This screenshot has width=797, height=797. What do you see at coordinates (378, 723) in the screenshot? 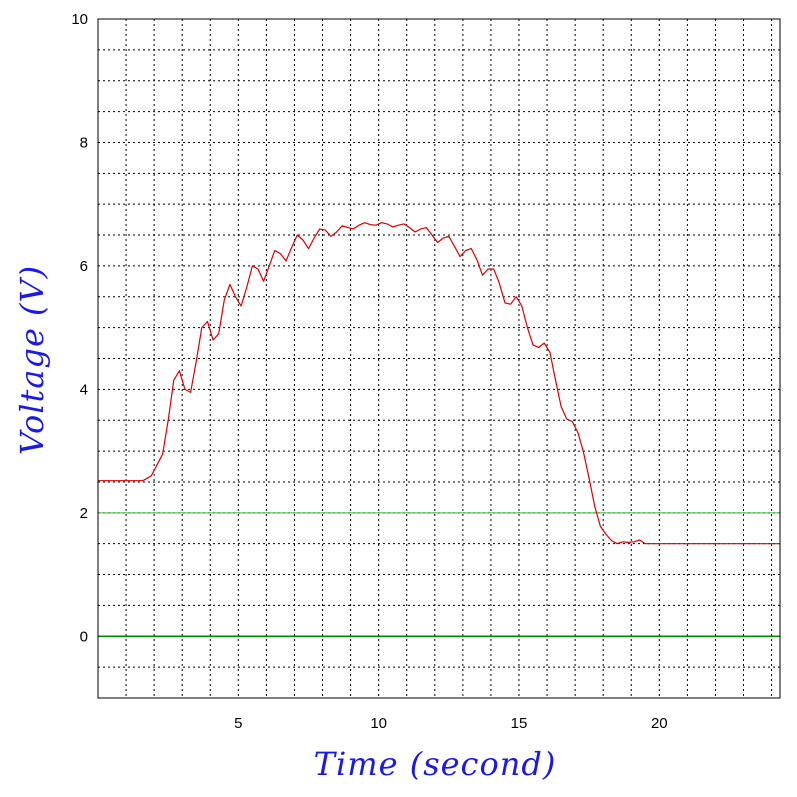
I see `x-tick-label: 10` at bounding box center [378, 723].